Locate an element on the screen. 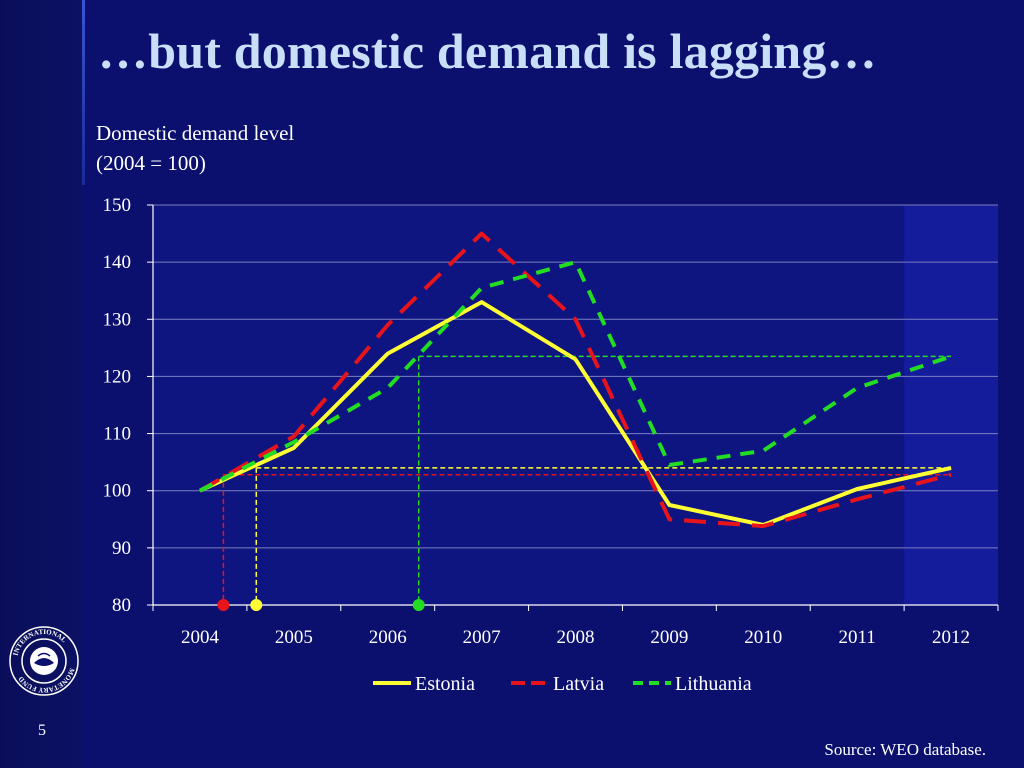  y-tick-label-120: 120 is located at coordinates (117, 376).